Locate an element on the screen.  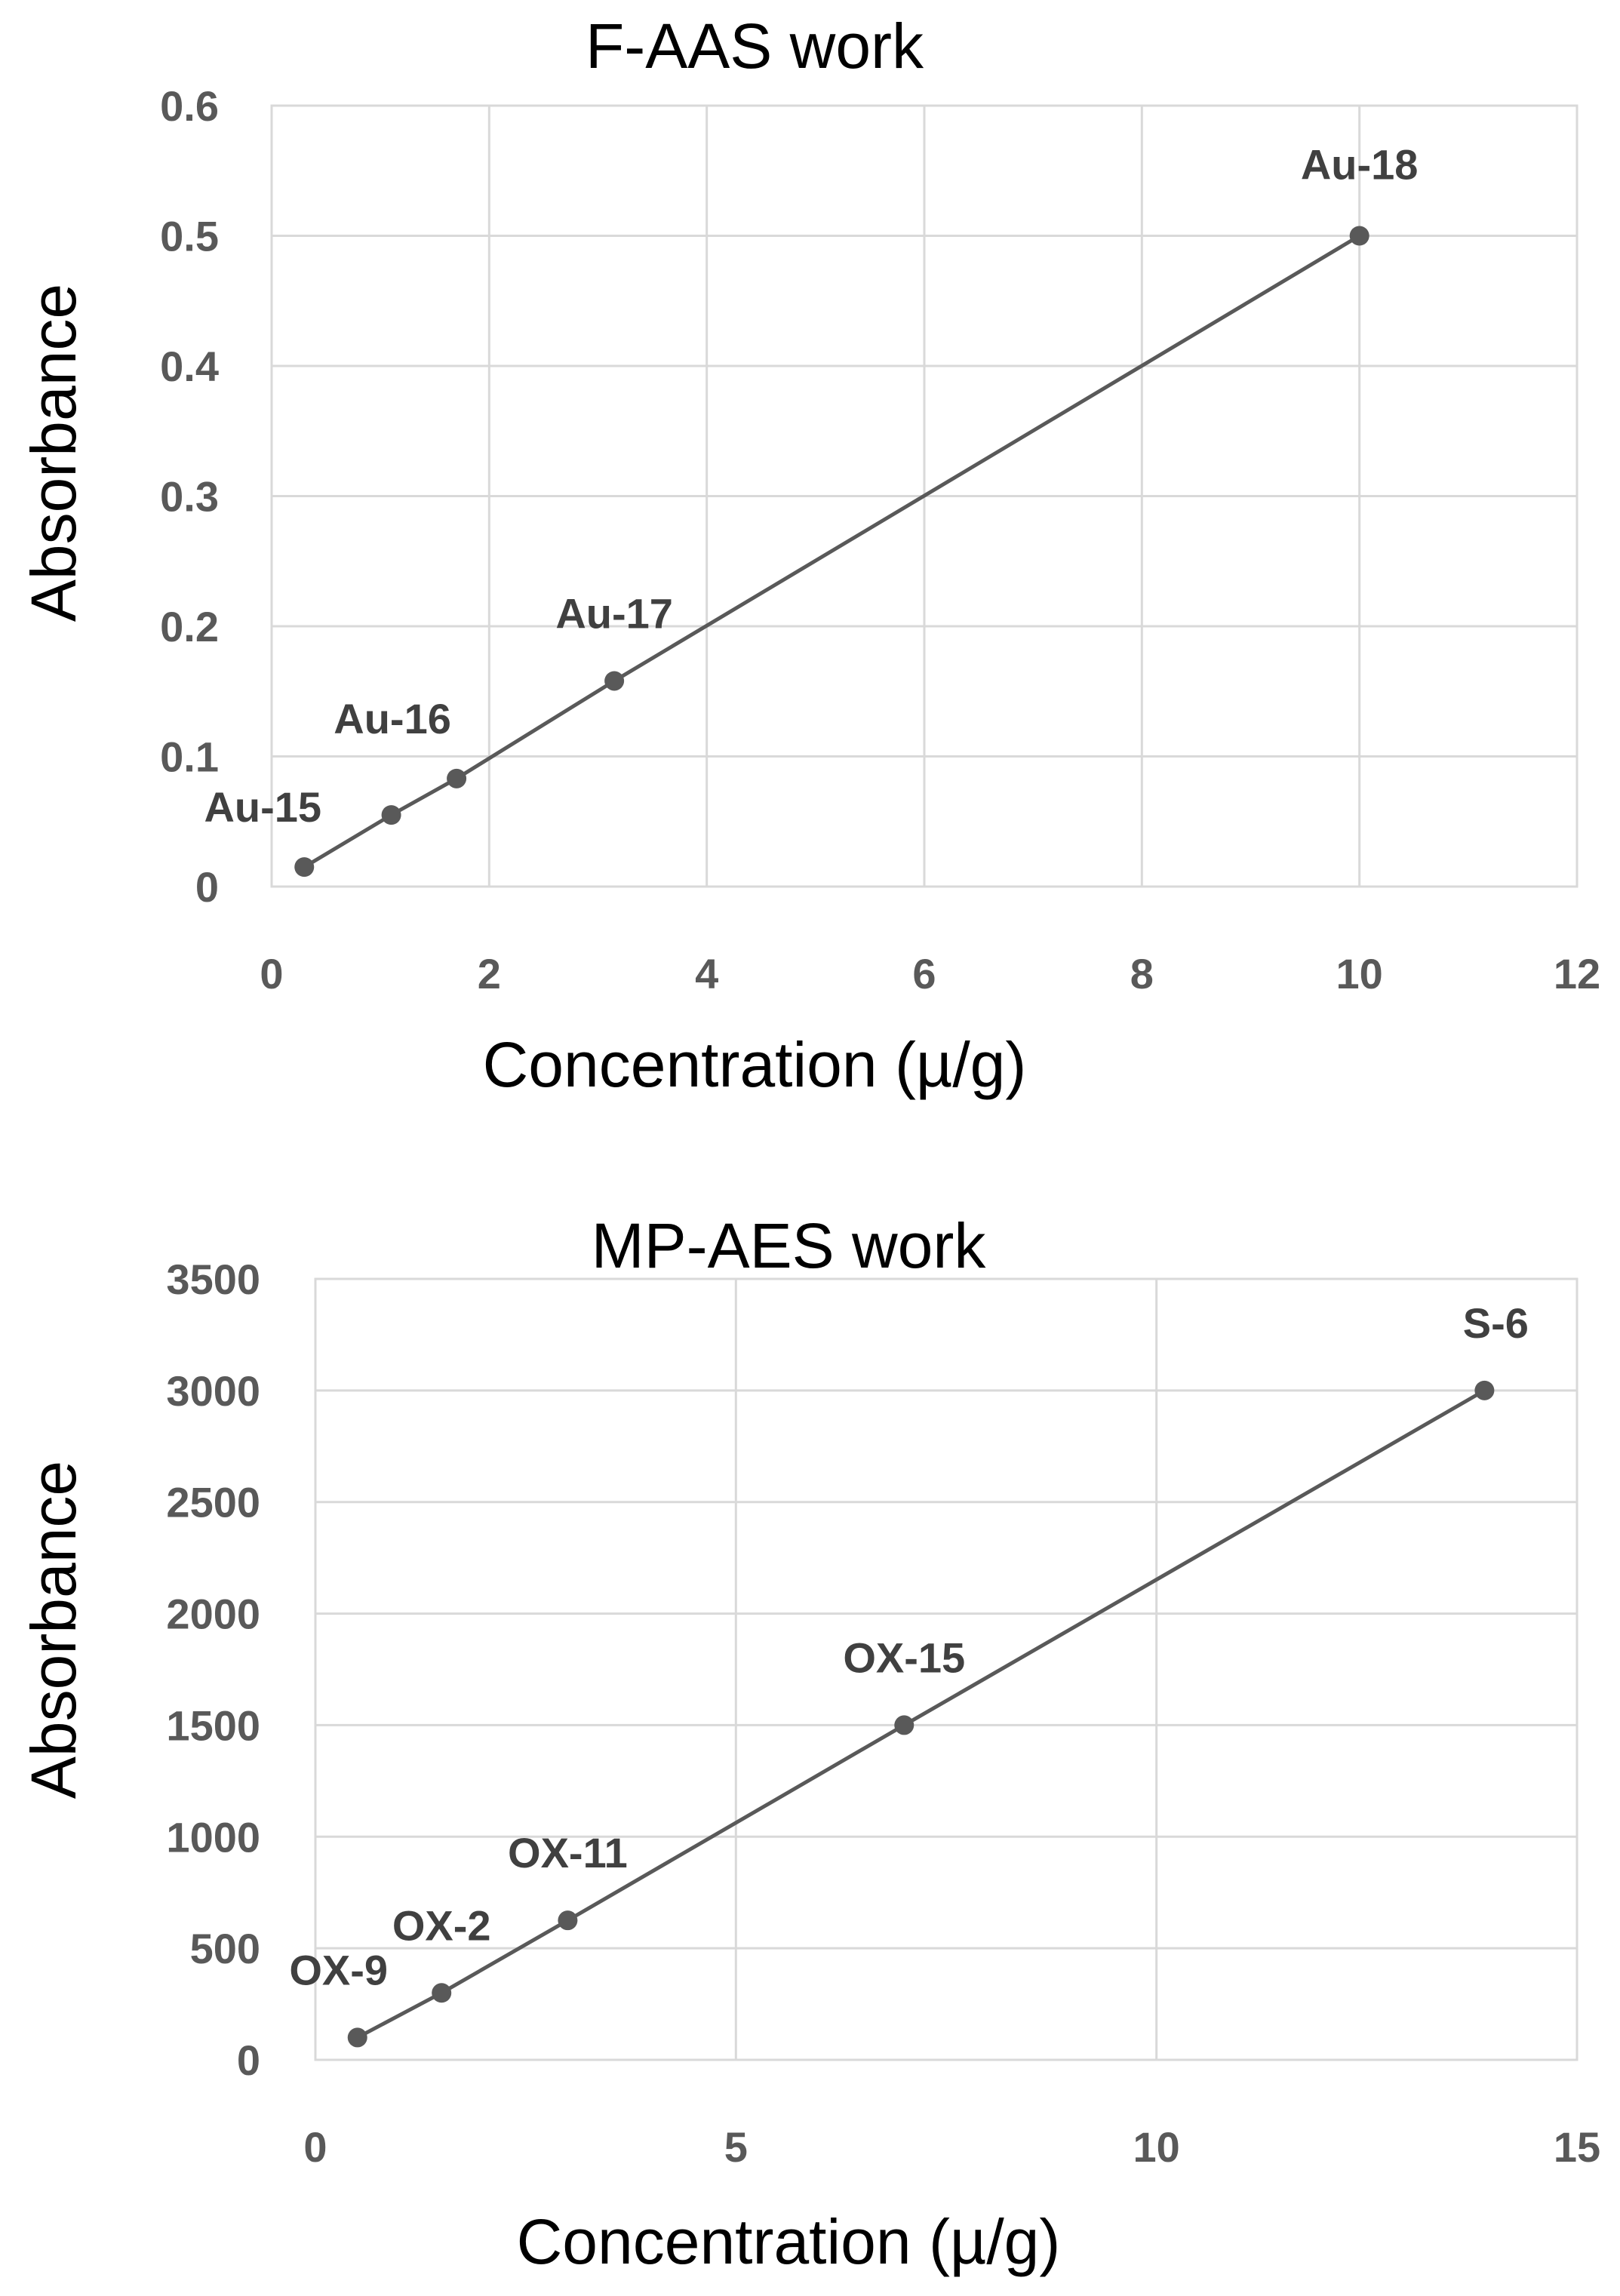
chart-2-data-label: OX-15 is located at coordinates (904, 1658).